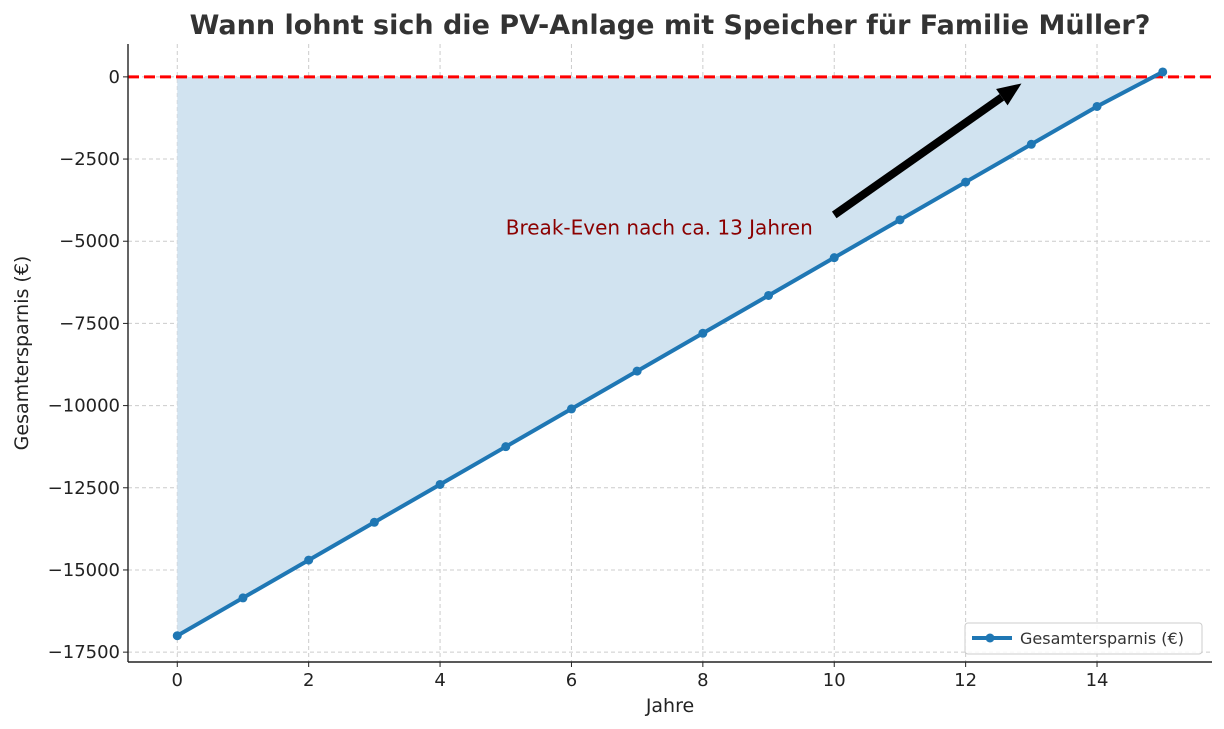 This screenshot has width=1224, height=729. What do you see at coordinates (84, 406) in the screenshot?
I see `y-tick-label: −10000` at bounding box center [84, 406].